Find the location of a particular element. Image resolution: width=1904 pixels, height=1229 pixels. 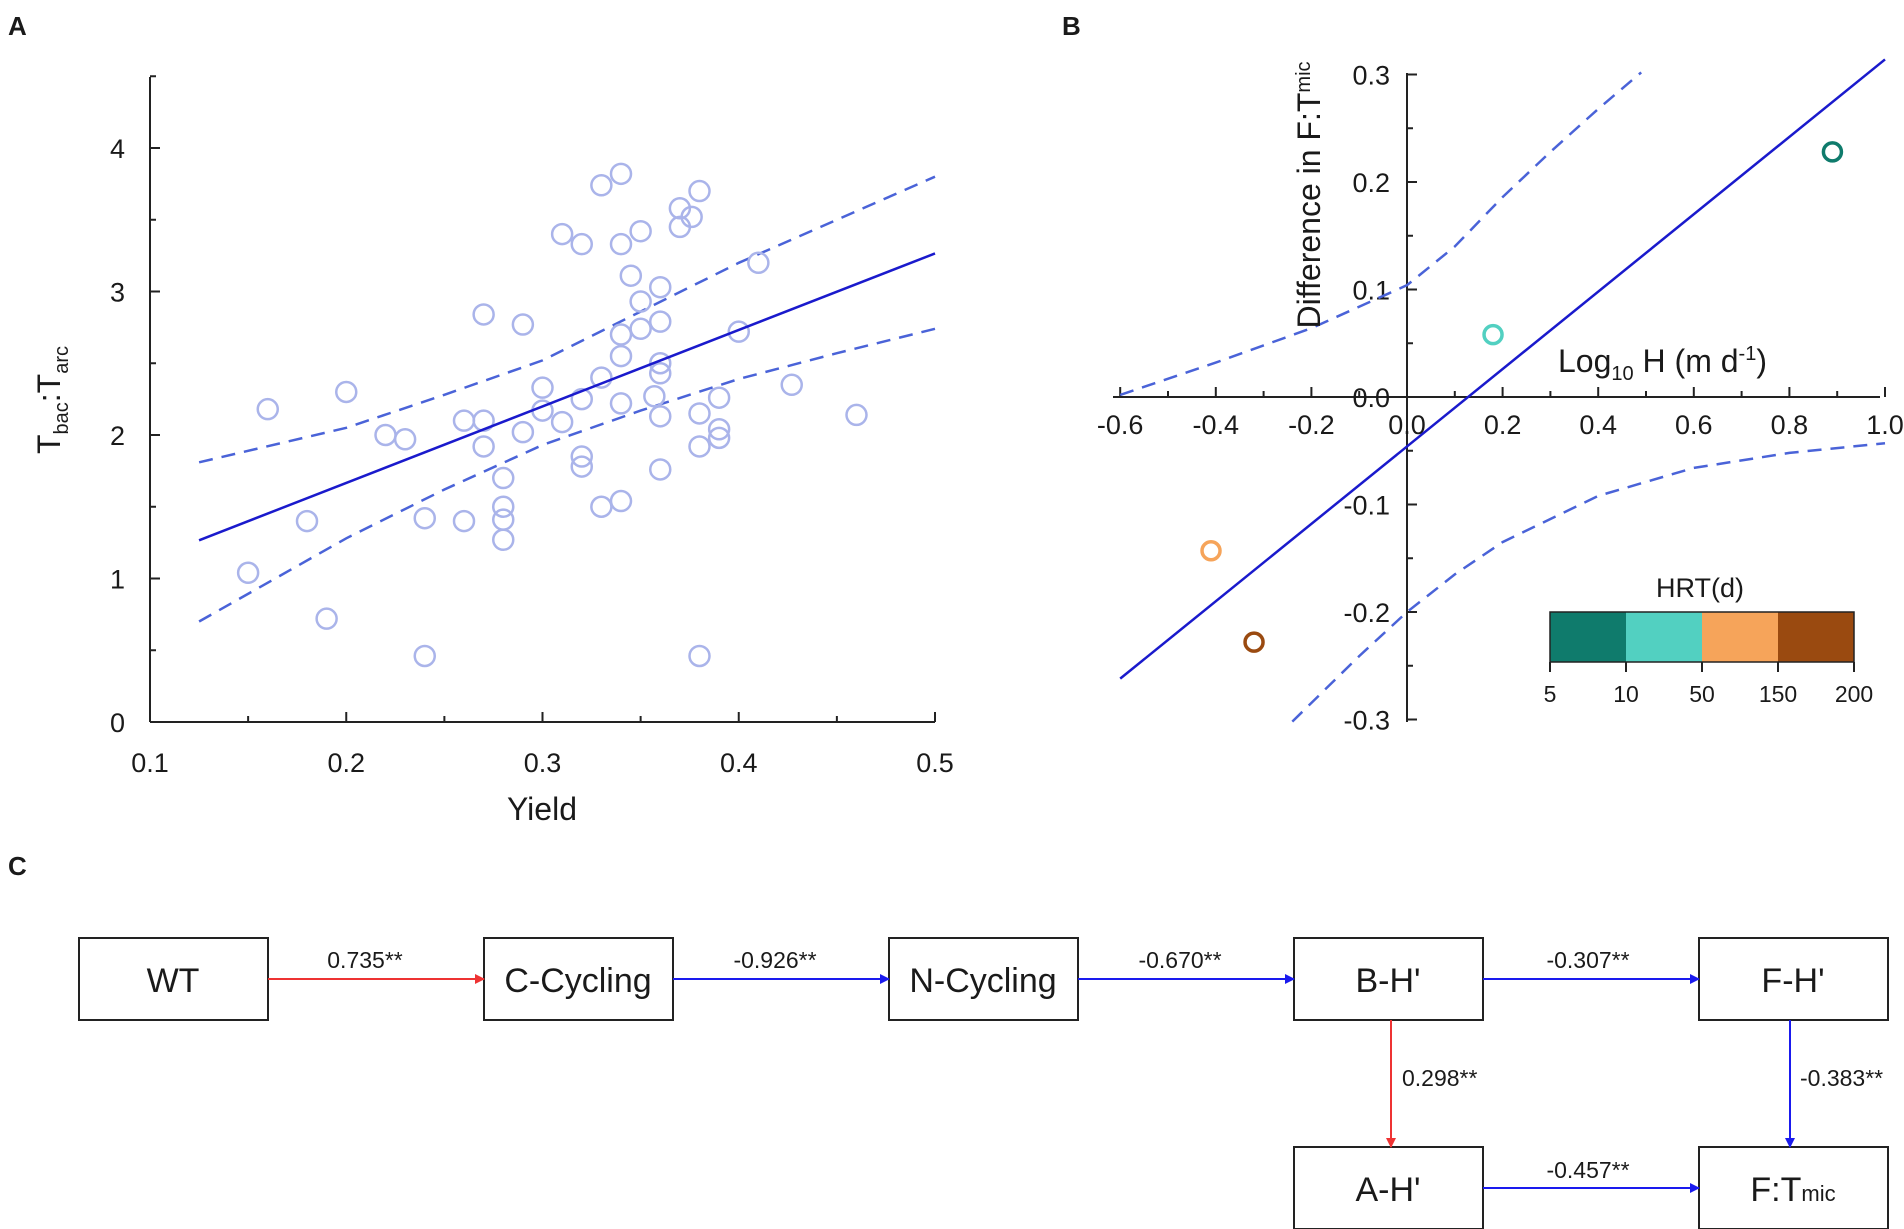

panel-b-ylabel-sub: mic is located at coordinates (1304, 76).